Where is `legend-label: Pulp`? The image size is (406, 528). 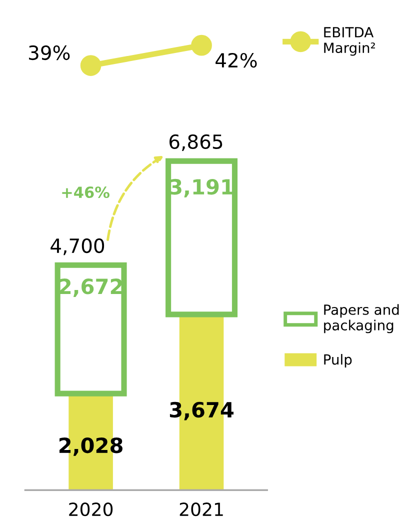
legend-label: Pulp is located at coordinates (338, 361).